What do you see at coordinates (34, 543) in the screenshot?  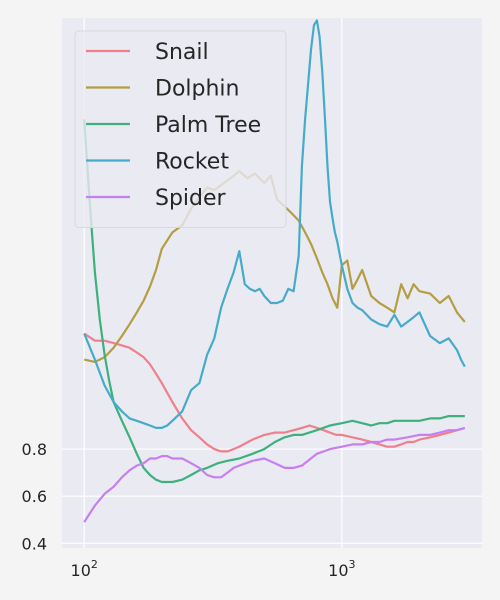 I see `y-tick-label: 0.4` at bounding box center [34, 543].